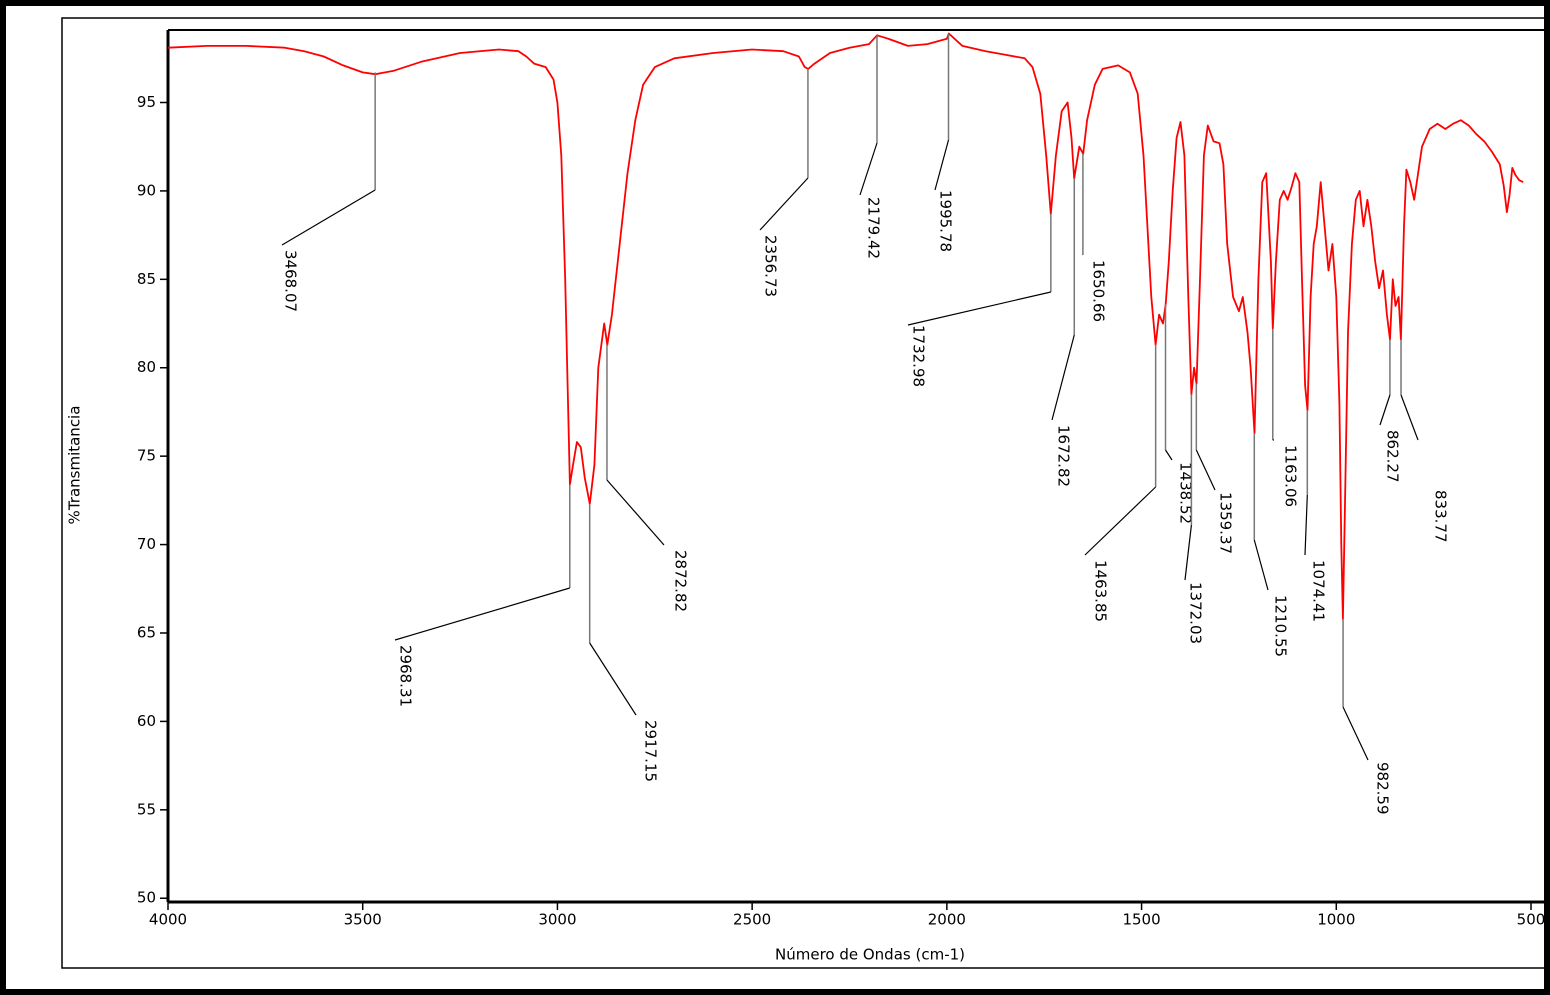 Image resolution: width=1550 pixels, height=995 pixels. Describe the element at coordinates (75, 465) in the screenshot. I see `y-axis-label: %Transmitancia` at that location.